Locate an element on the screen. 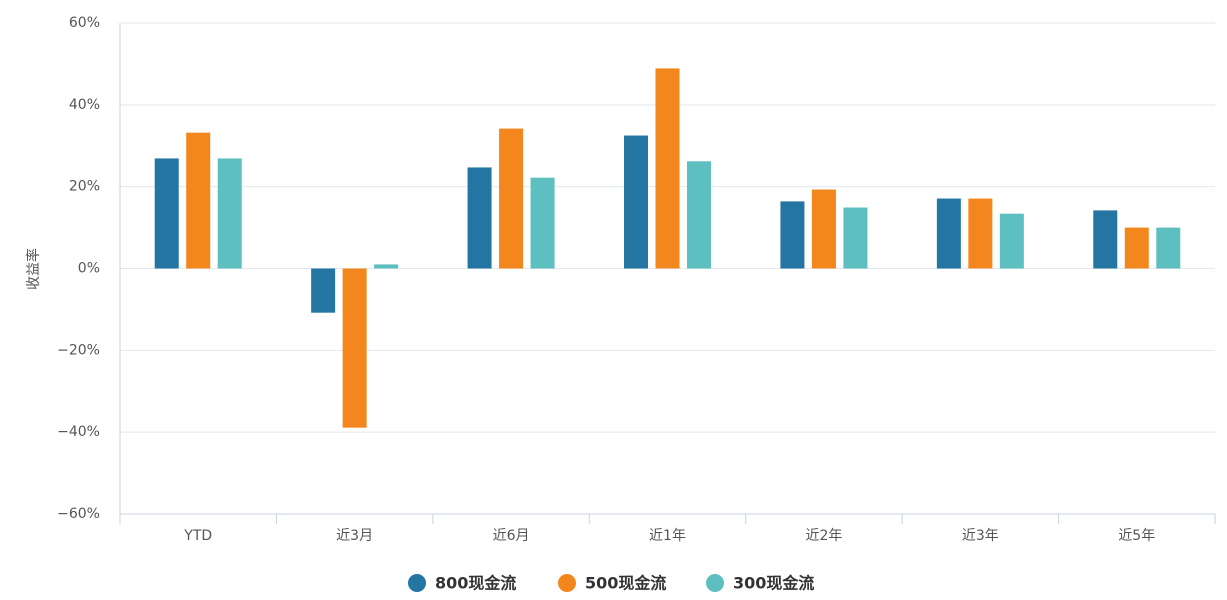 This screenshot has height=600, width=1227. y-axis-title: 收益率 is located at coordinates (33, 269).